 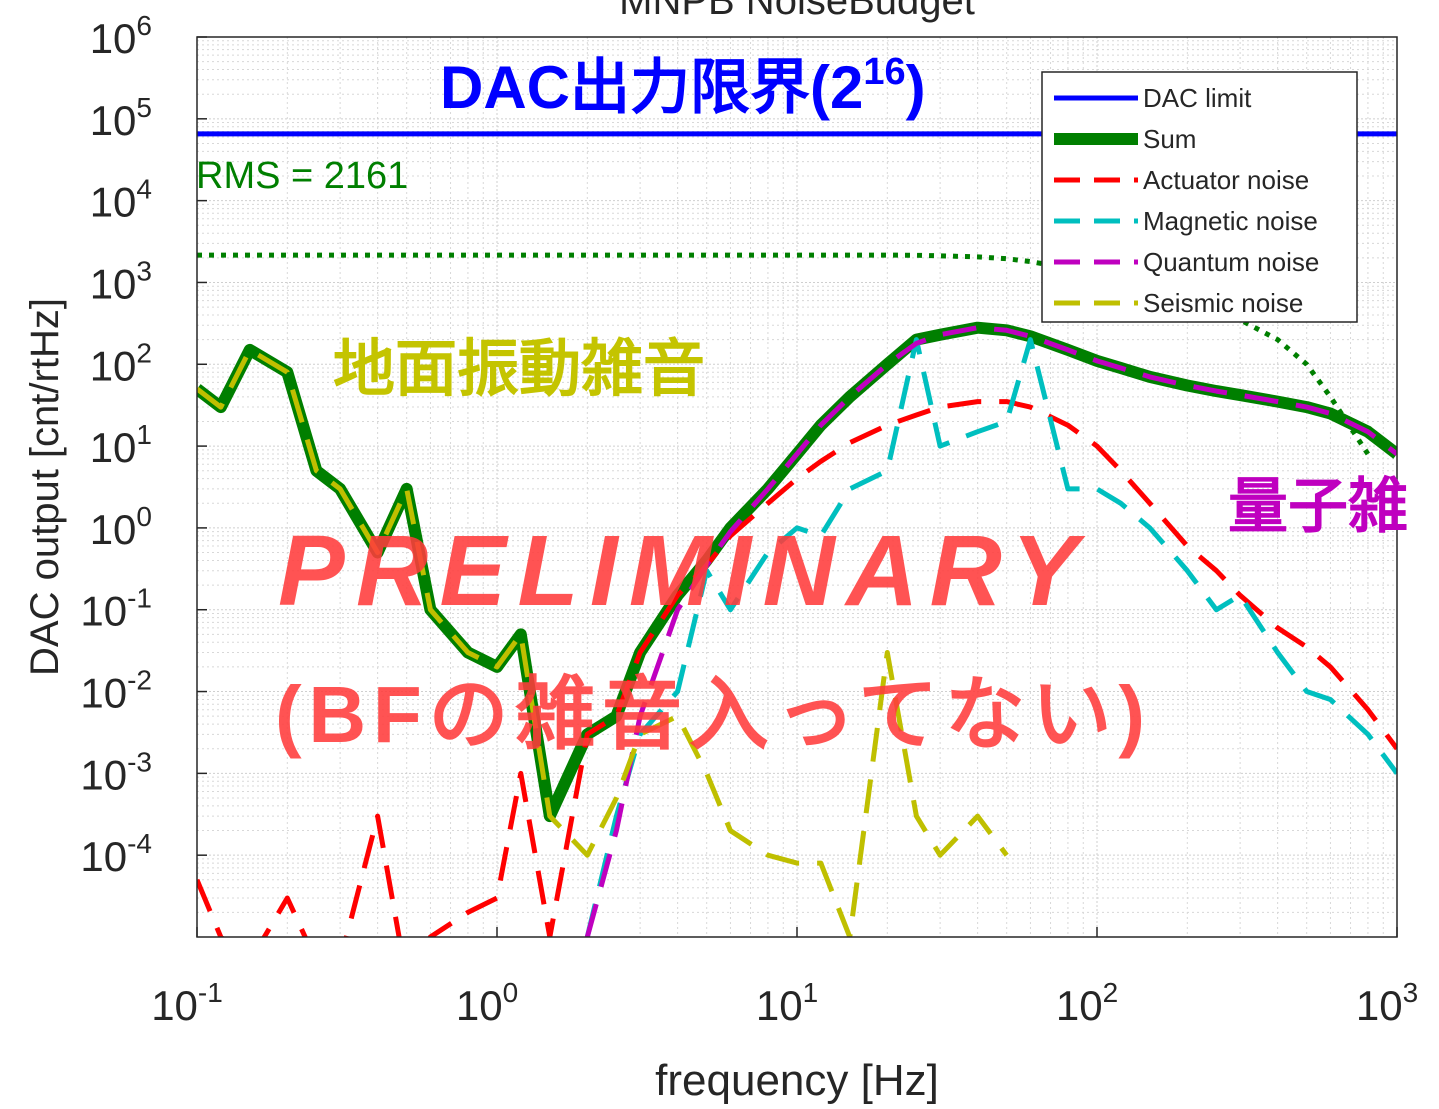 I want to click on y-tick-label: 10⁻⁴, so click(x=116, y=854).